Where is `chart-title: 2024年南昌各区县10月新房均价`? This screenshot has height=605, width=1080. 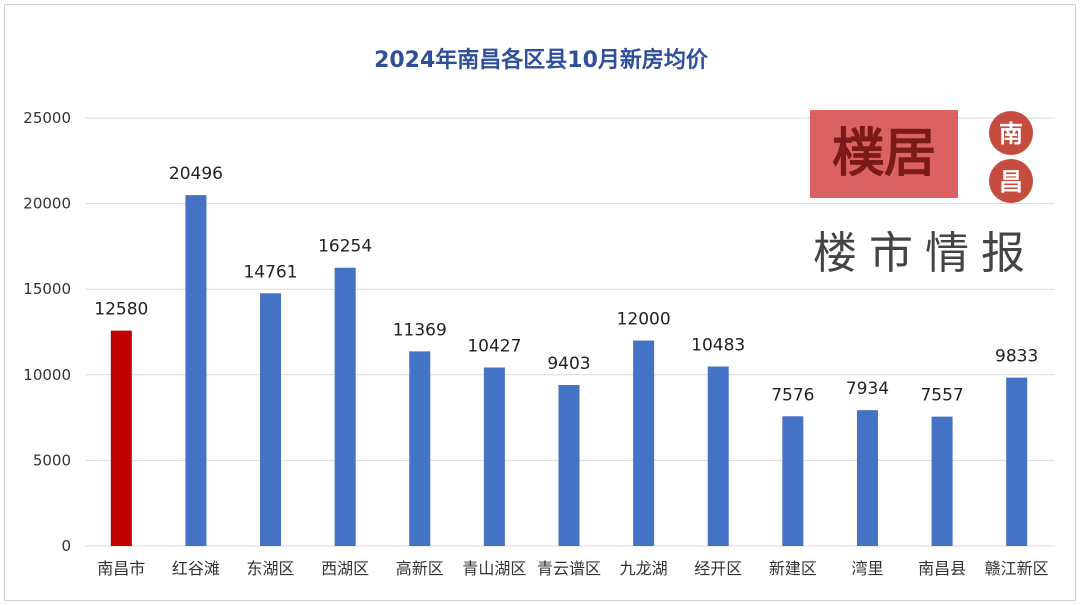
chart-title: 2024年南昌各区县10月新房均价 is located at coordinates (541, 60).